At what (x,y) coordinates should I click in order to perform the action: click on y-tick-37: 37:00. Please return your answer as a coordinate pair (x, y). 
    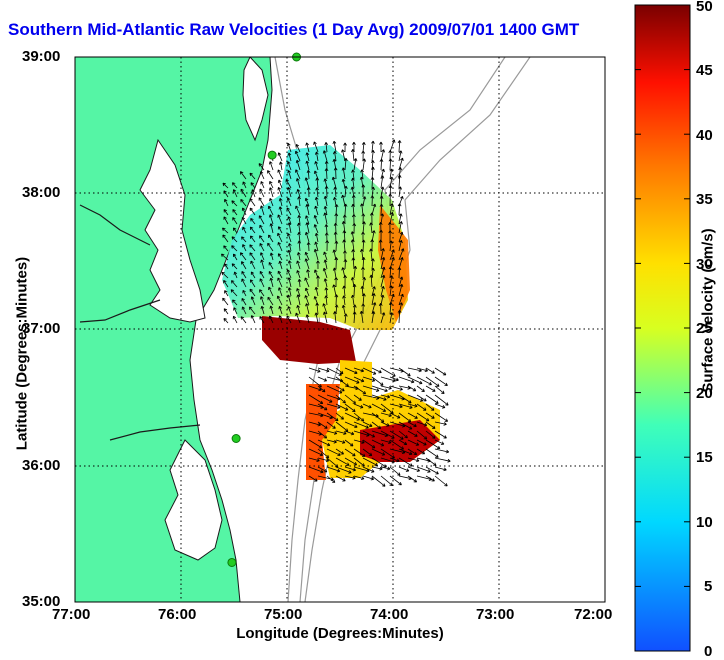
    Looking at the image, I should click on (41, 328).